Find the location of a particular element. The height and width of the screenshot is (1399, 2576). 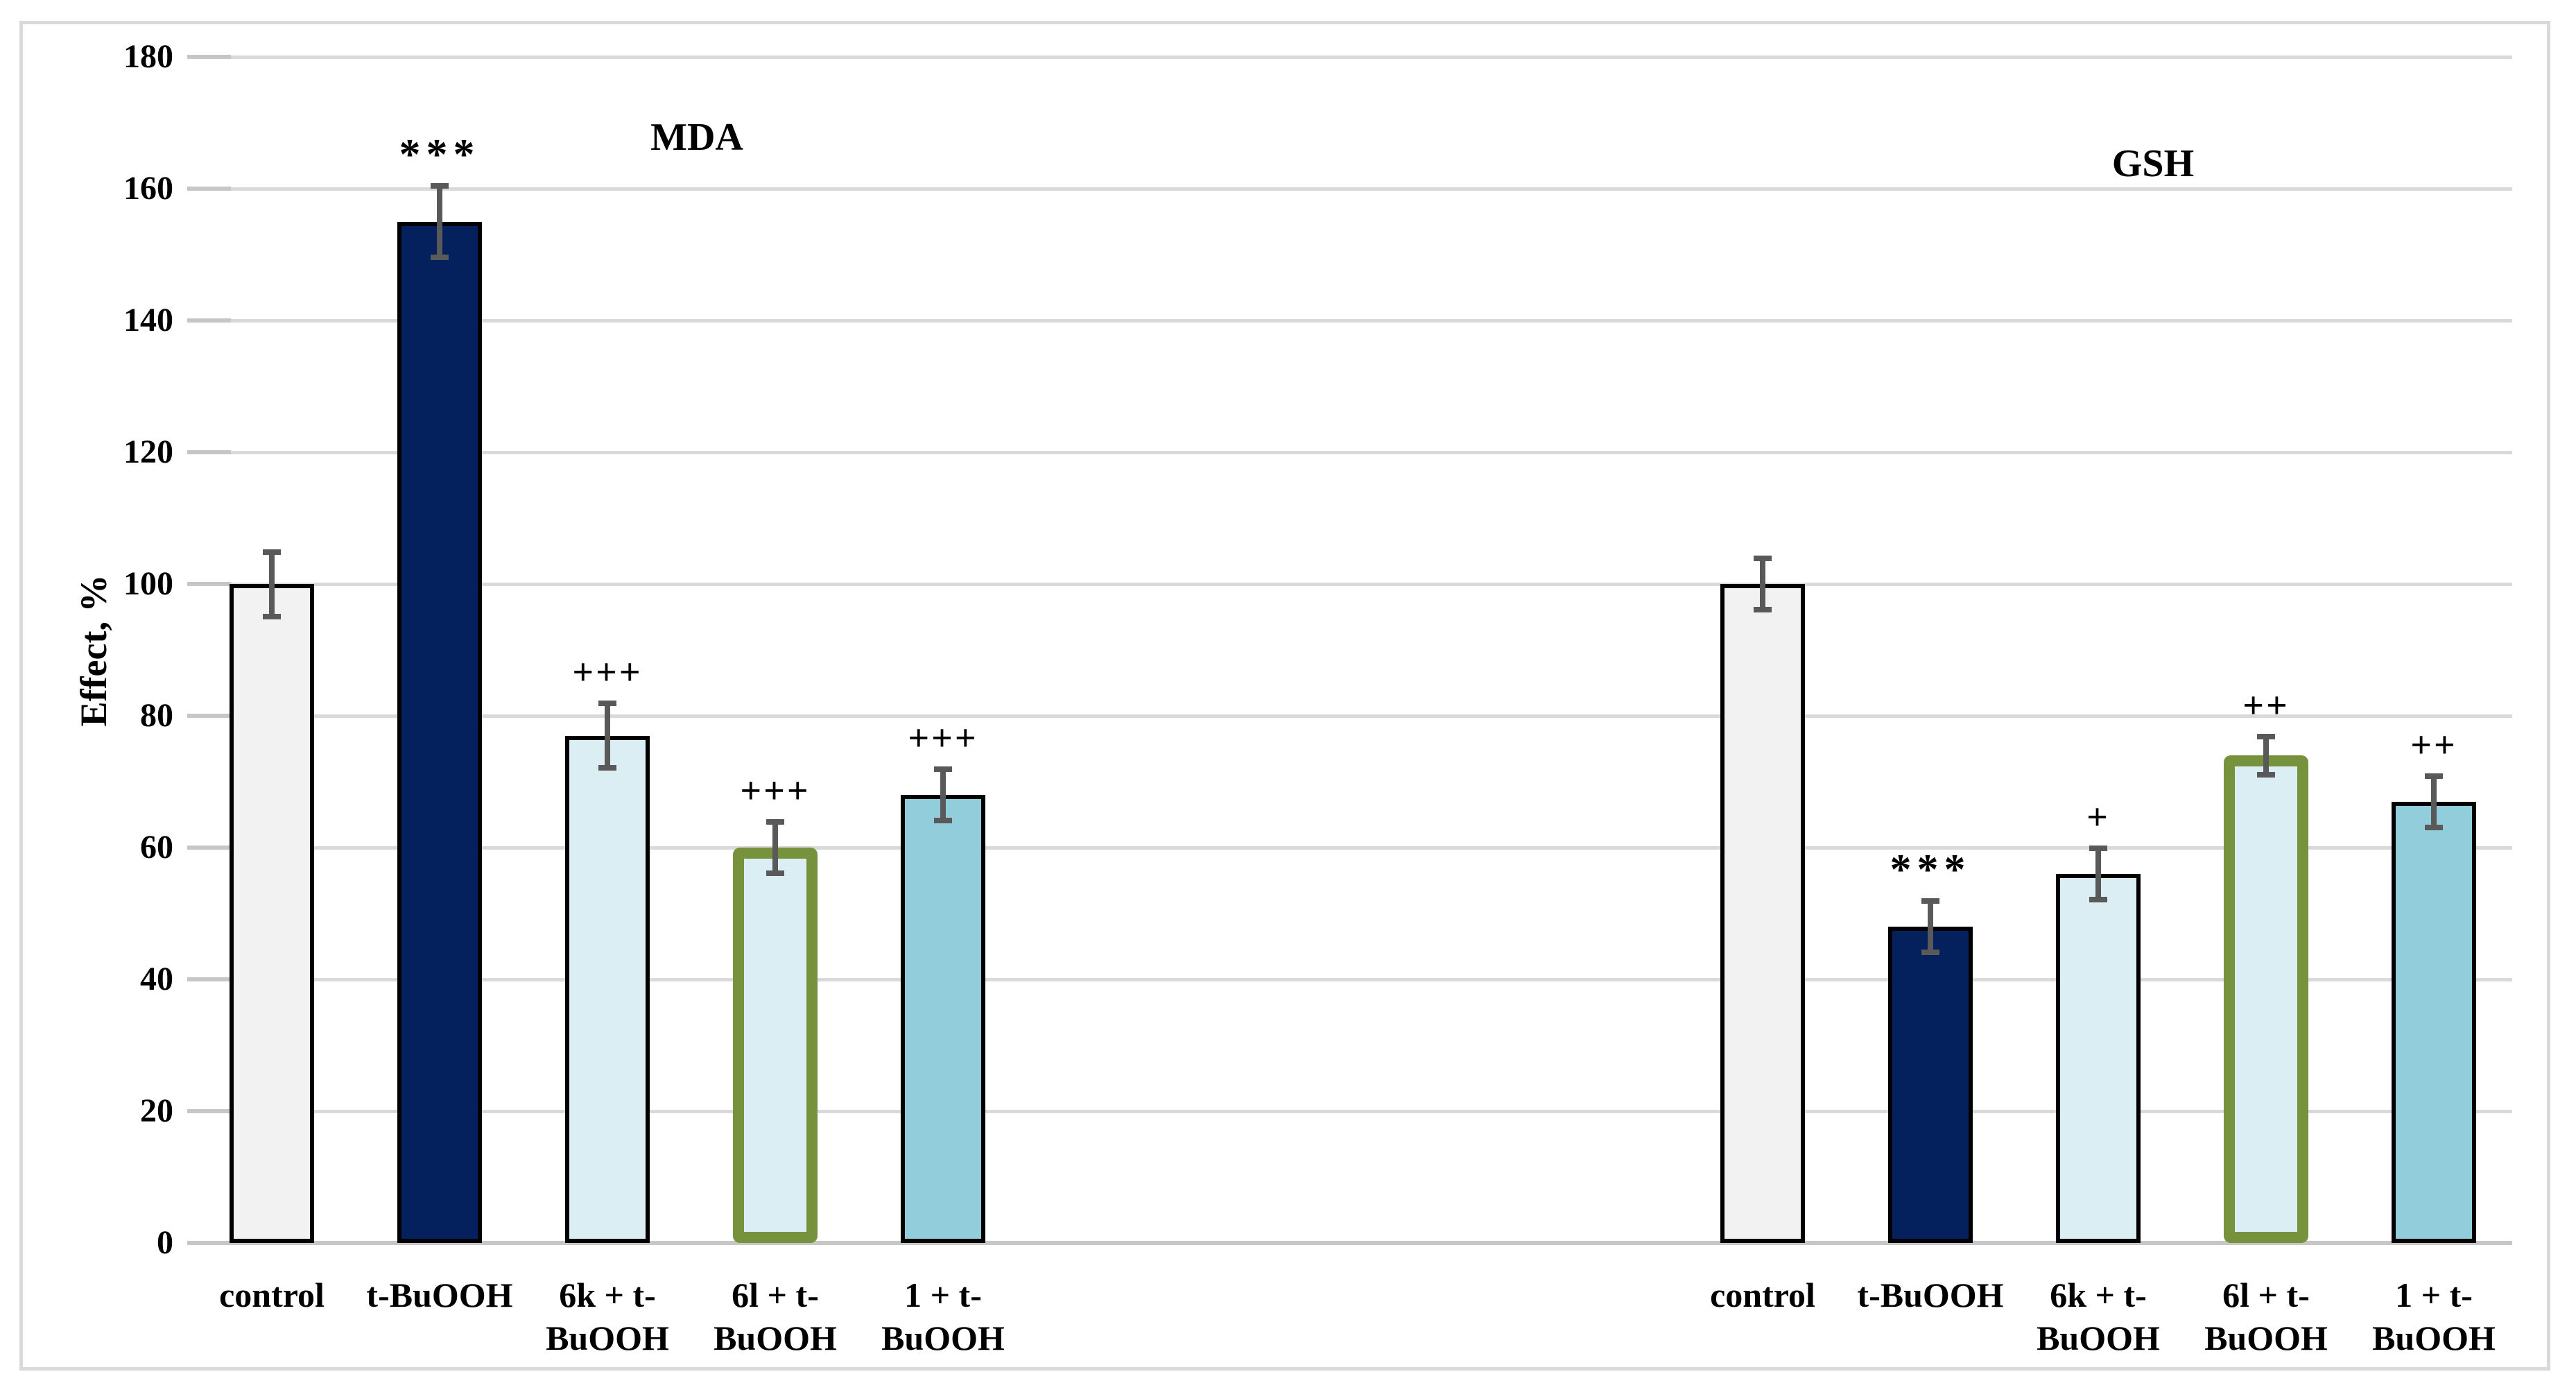

category-label-mda-3: 6l + t- BuOOH is located at coordinates (775, 1317).